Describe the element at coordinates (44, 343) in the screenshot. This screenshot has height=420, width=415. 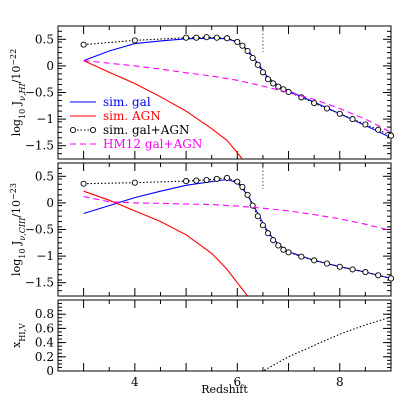
I see `y-tick-label: 0.4` at that location.